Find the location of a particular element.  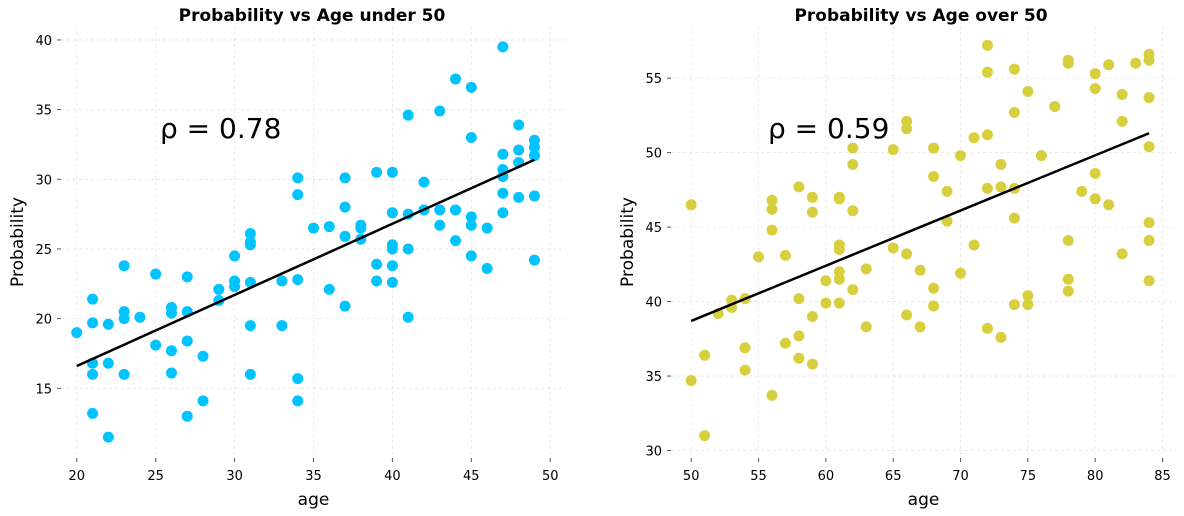

y-tick-label: 40 is located at coordinates (653, 303).